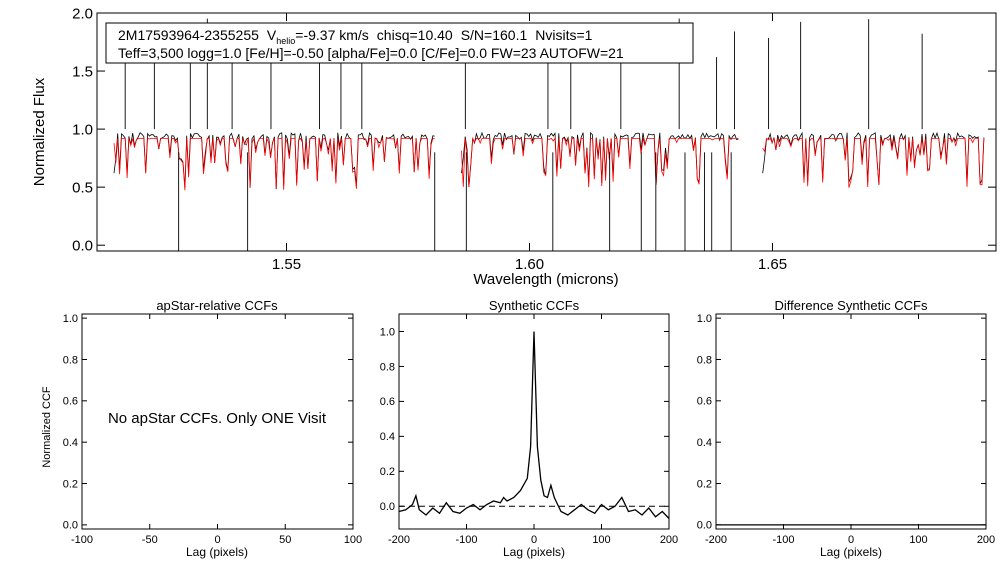 Image resolution: width=1008 pixels, height=576 pixels. What do you see at coordinates (918, 540) in the screenshot?
I see `difference-ccf-x-tick-label: 100` at bounding box center [918, 540].